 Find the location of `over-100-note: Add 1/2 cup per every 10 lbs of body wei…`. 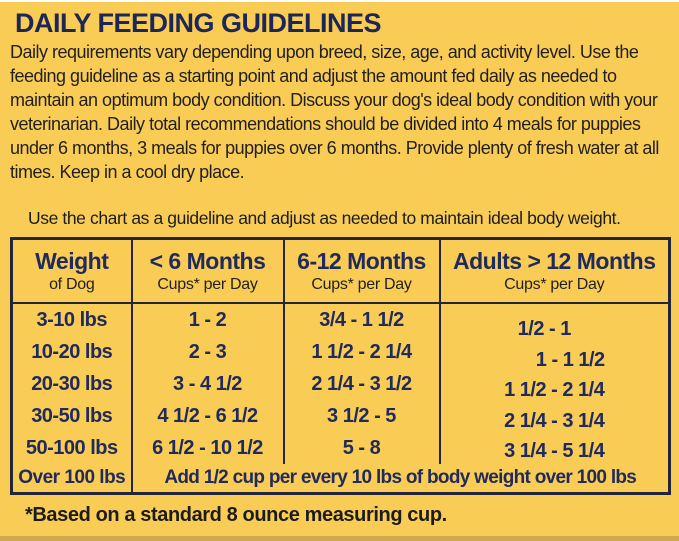

over-100-note: Add 1/2 cup per every 10 lbs of body wei… is located at coordinates (400, 479).